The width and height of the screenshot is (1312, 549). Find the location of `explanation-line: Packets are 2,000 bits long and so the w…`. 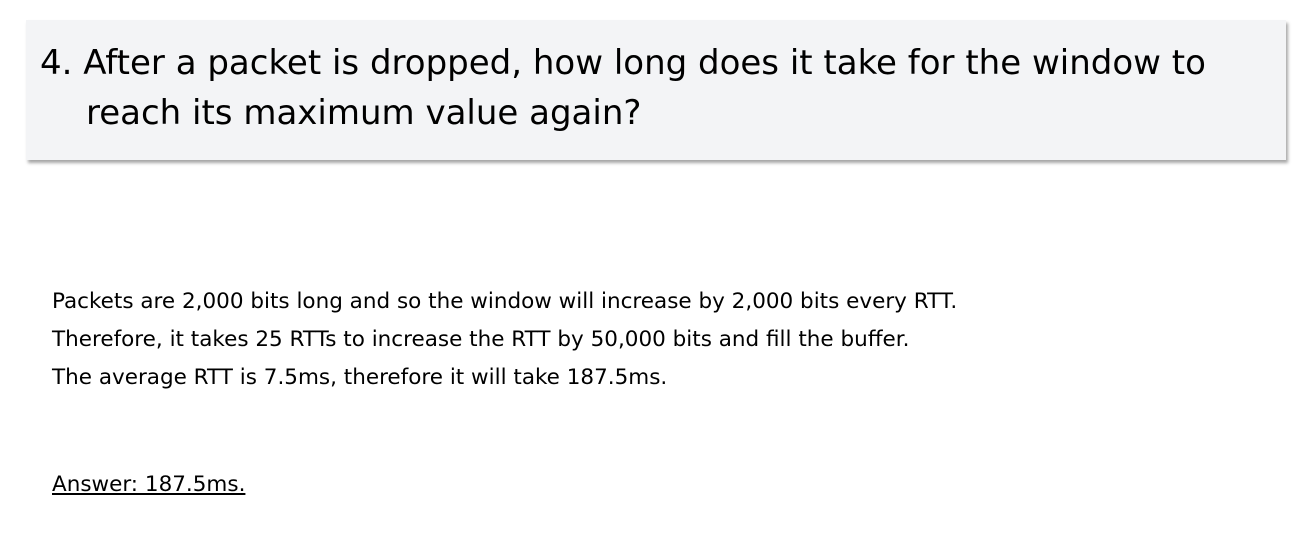

explanation-line: Packets are 2,000 bits long and so the w… is located at coordinates (505, 301).